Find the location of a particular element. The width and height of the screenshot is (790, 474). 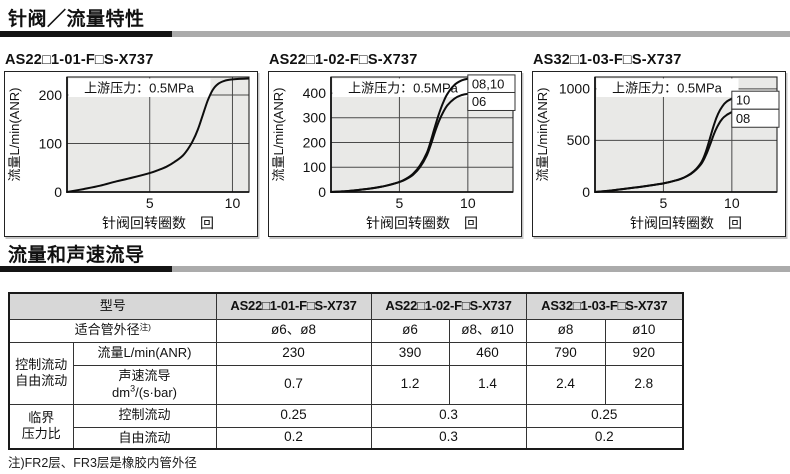

tube-od-cell: ø8 is located at coordinates (565, 330).